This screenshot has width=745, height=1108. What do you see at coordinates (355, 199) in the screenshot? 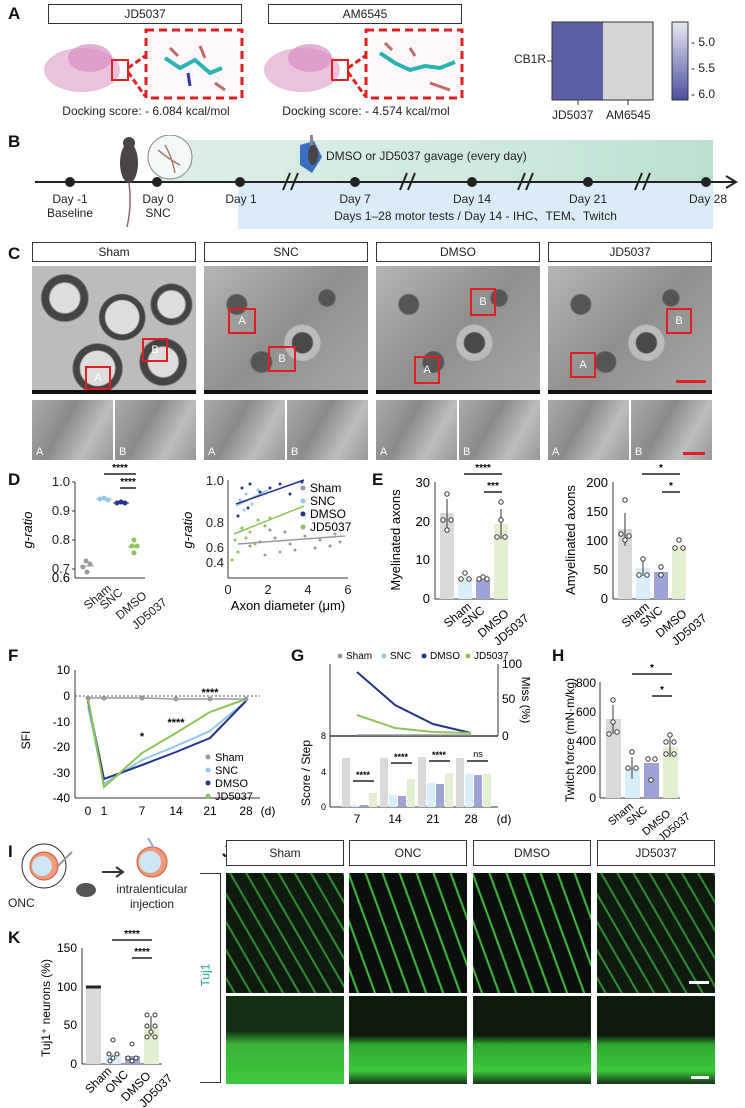
I see `timeline-day-7: Day 7` at bounding box center [355, 199].